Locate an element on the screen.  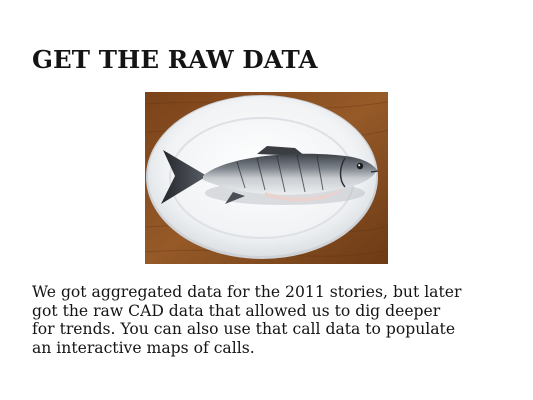
slide-title: GET THE RAW DATA is located at coordinates (175, 59).